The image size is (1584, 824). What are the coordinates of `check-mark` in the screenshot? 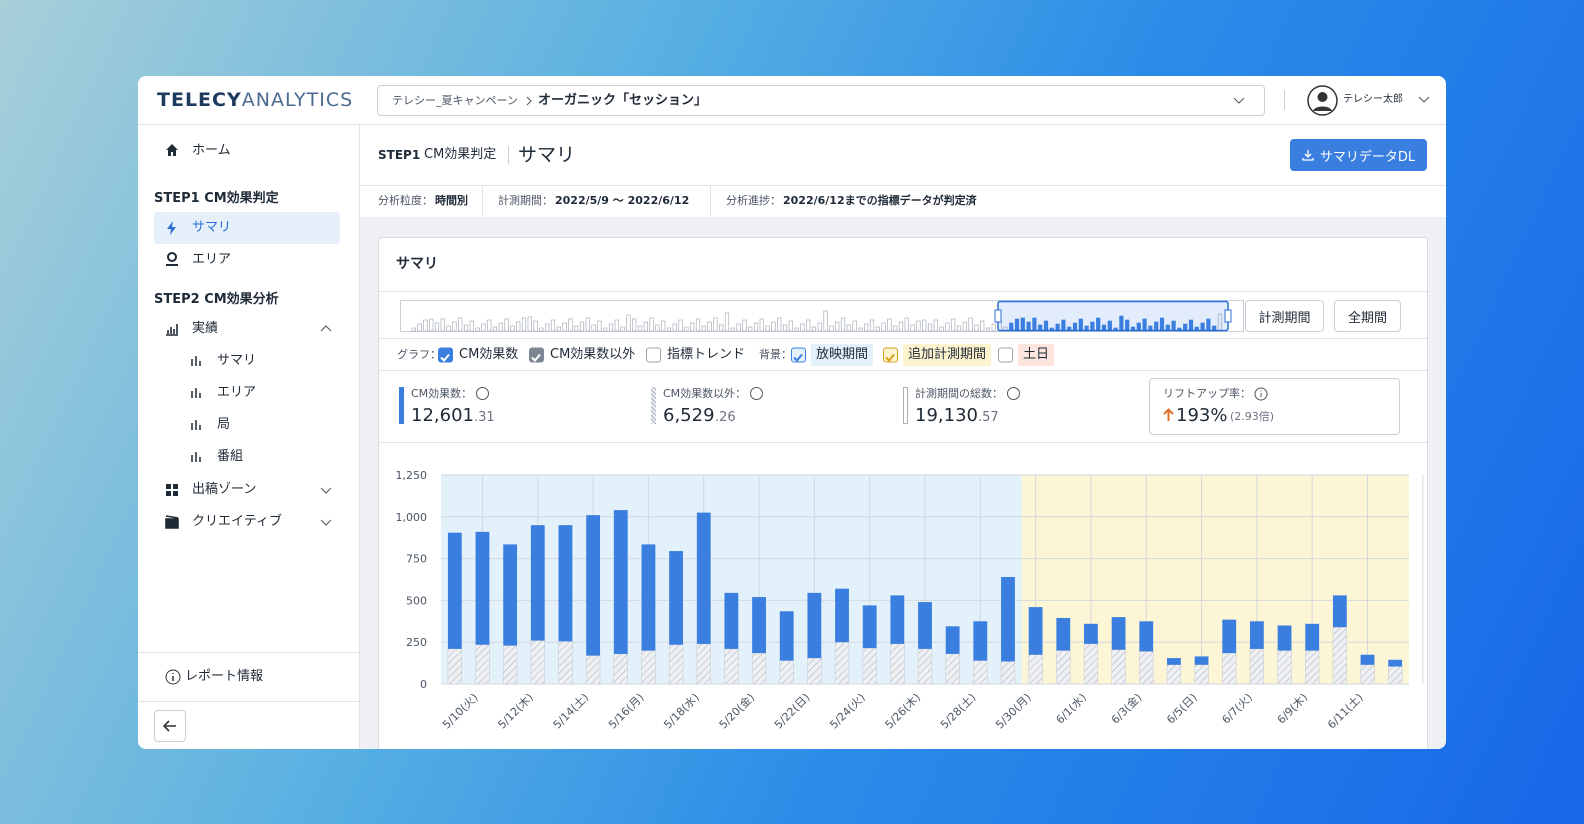 It's located at (890, 357).